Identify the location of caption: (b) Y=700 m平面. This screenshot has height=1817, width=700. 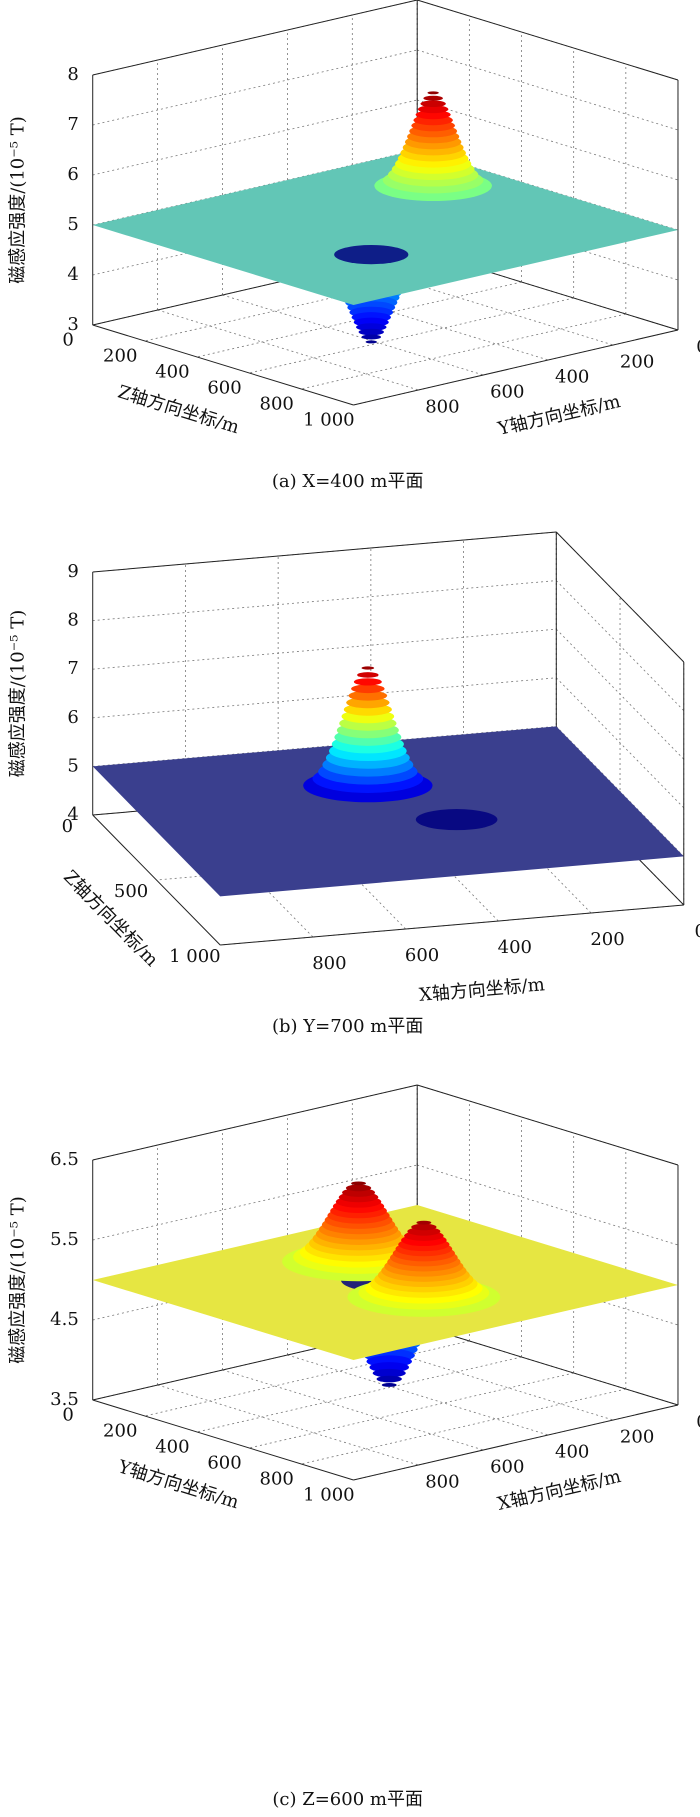
(347, 1026).